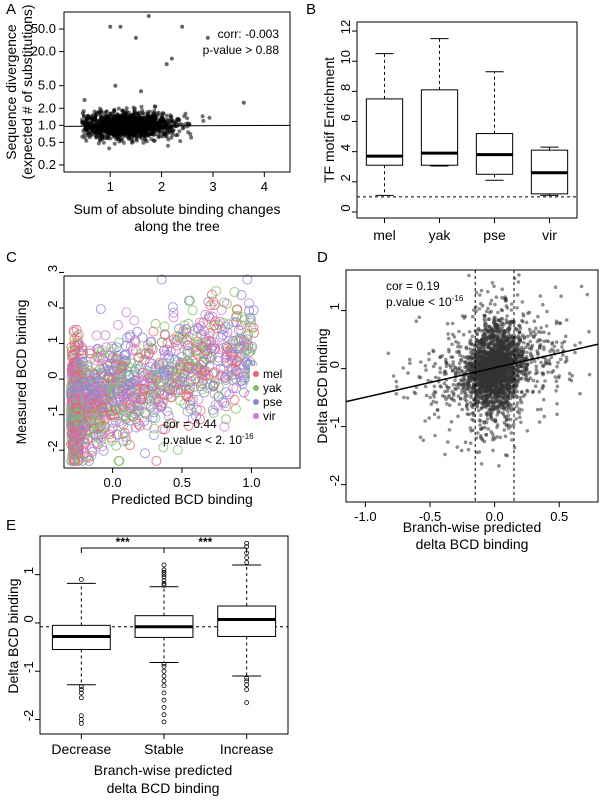 This screenshot has height=800, width=601. I want to click on panel-b-y-tick-label: 0, so click(345, 207).